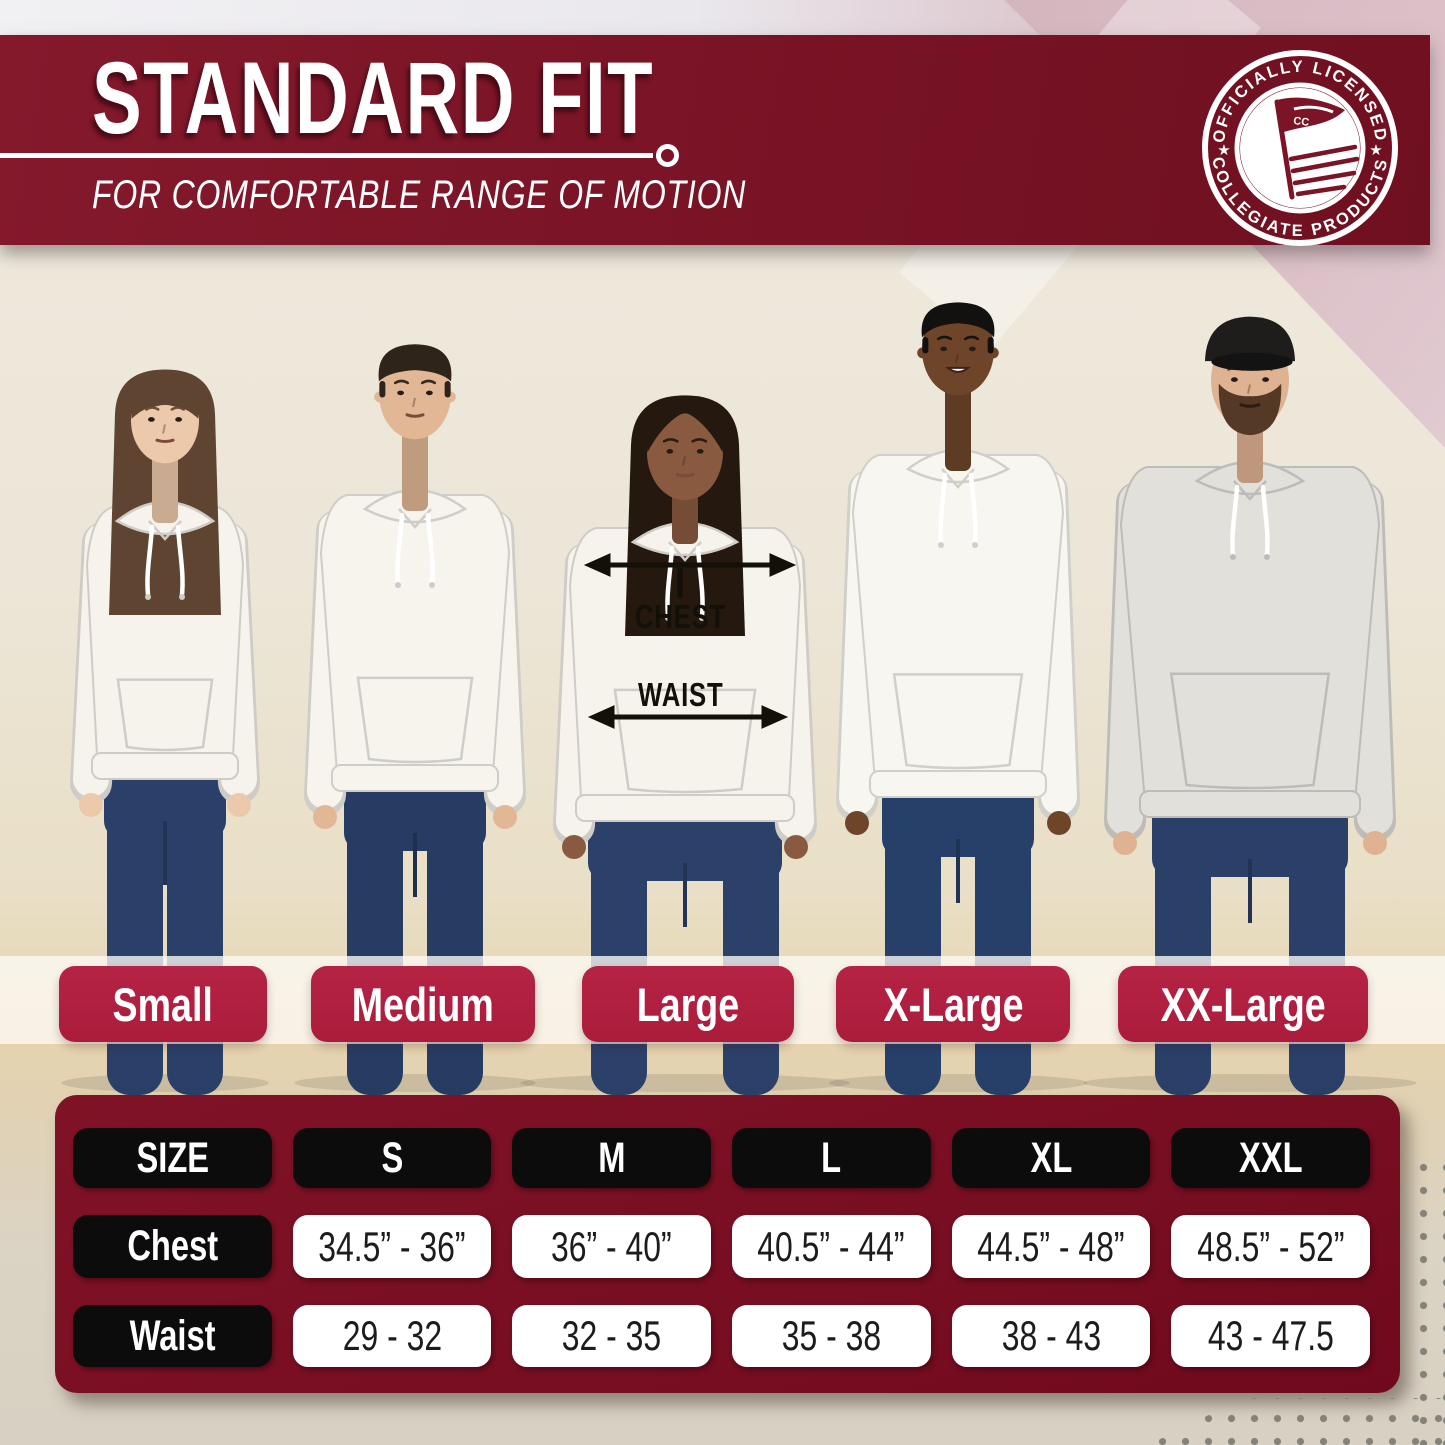 This screenshot has width=1445, height=1445. I want to click on table-header-cell: XXL, so click(1270, 1158).